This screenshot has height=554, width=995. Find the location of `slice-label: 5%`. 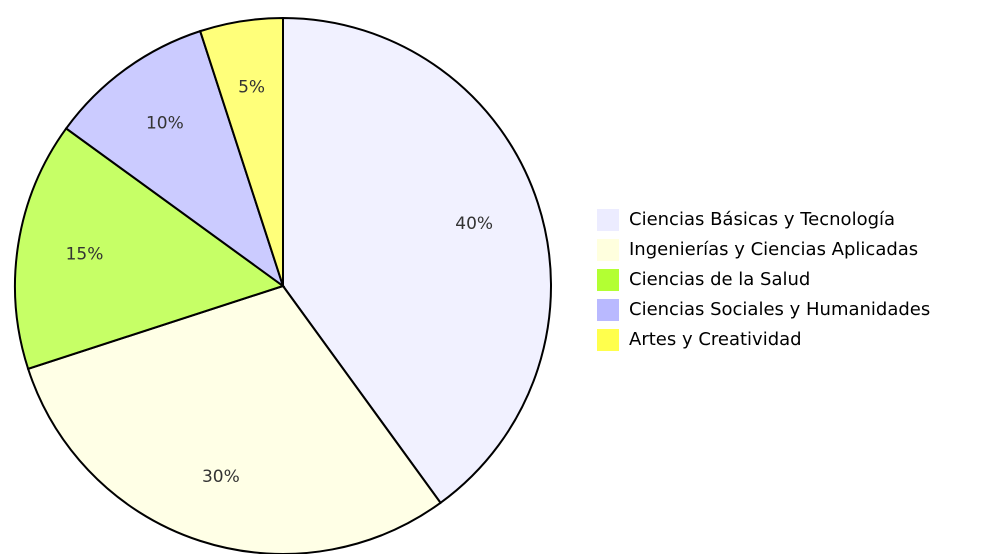

slice-label: 5% is located at coordinates (251, 87).